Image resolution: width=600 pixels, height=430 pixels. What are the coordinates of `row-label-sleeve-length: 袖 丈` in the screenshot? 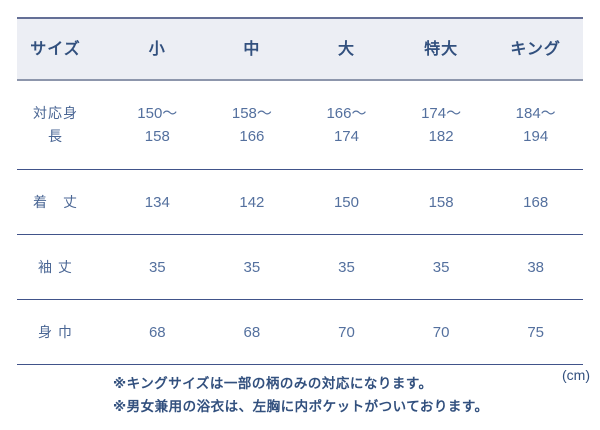 It's located at (55, 266).